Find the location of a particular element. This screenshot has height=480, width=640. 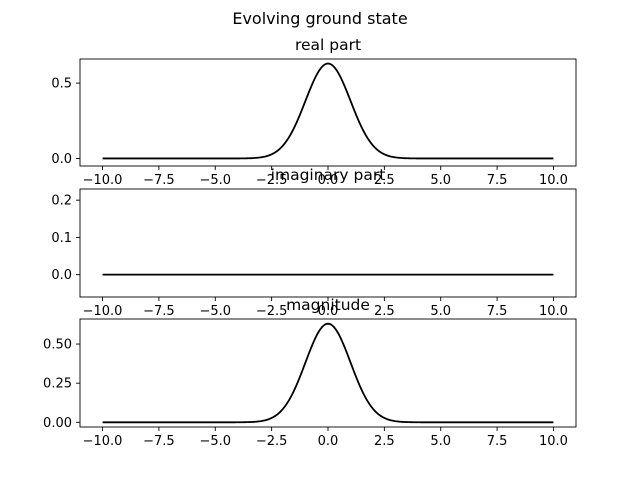

y-tick-label: 0.25 is located at coordinates (57, 384).